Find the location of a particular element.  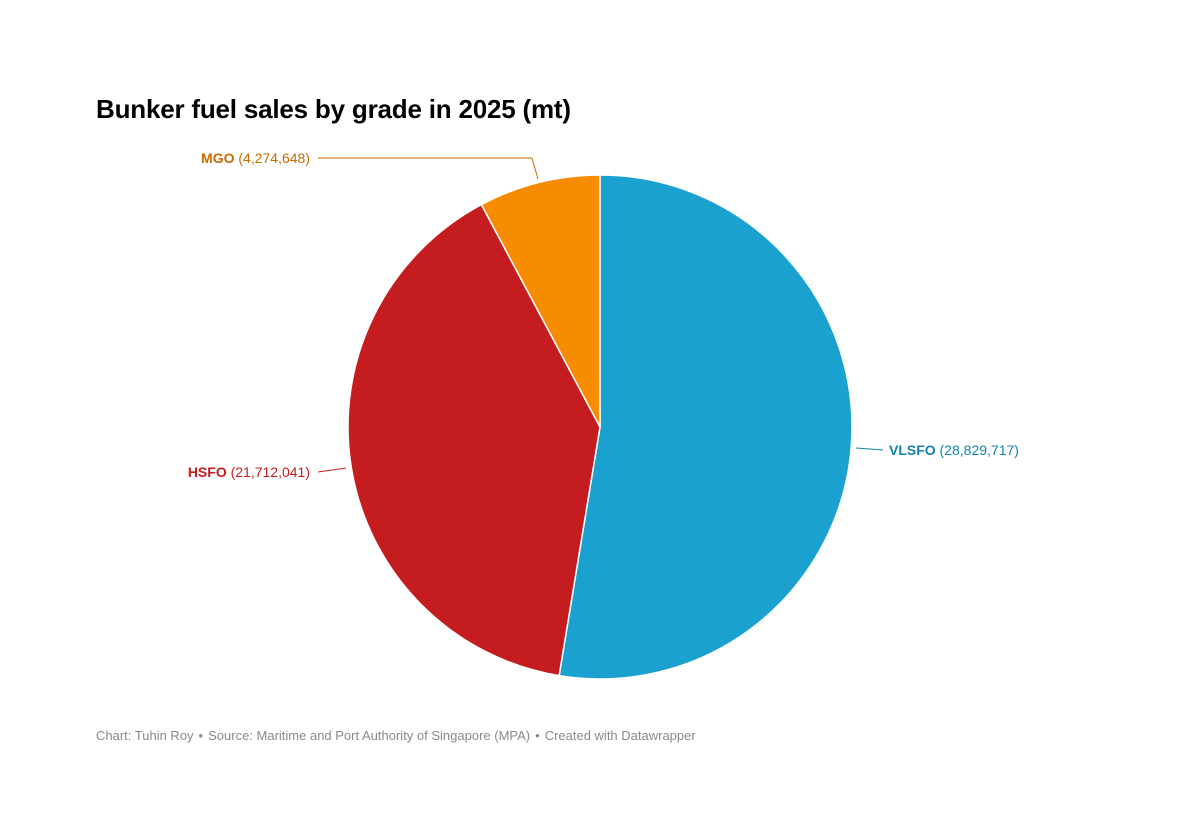

slice-label-mgo: MGO (4,274,648) is located at coordinates (255, 158).